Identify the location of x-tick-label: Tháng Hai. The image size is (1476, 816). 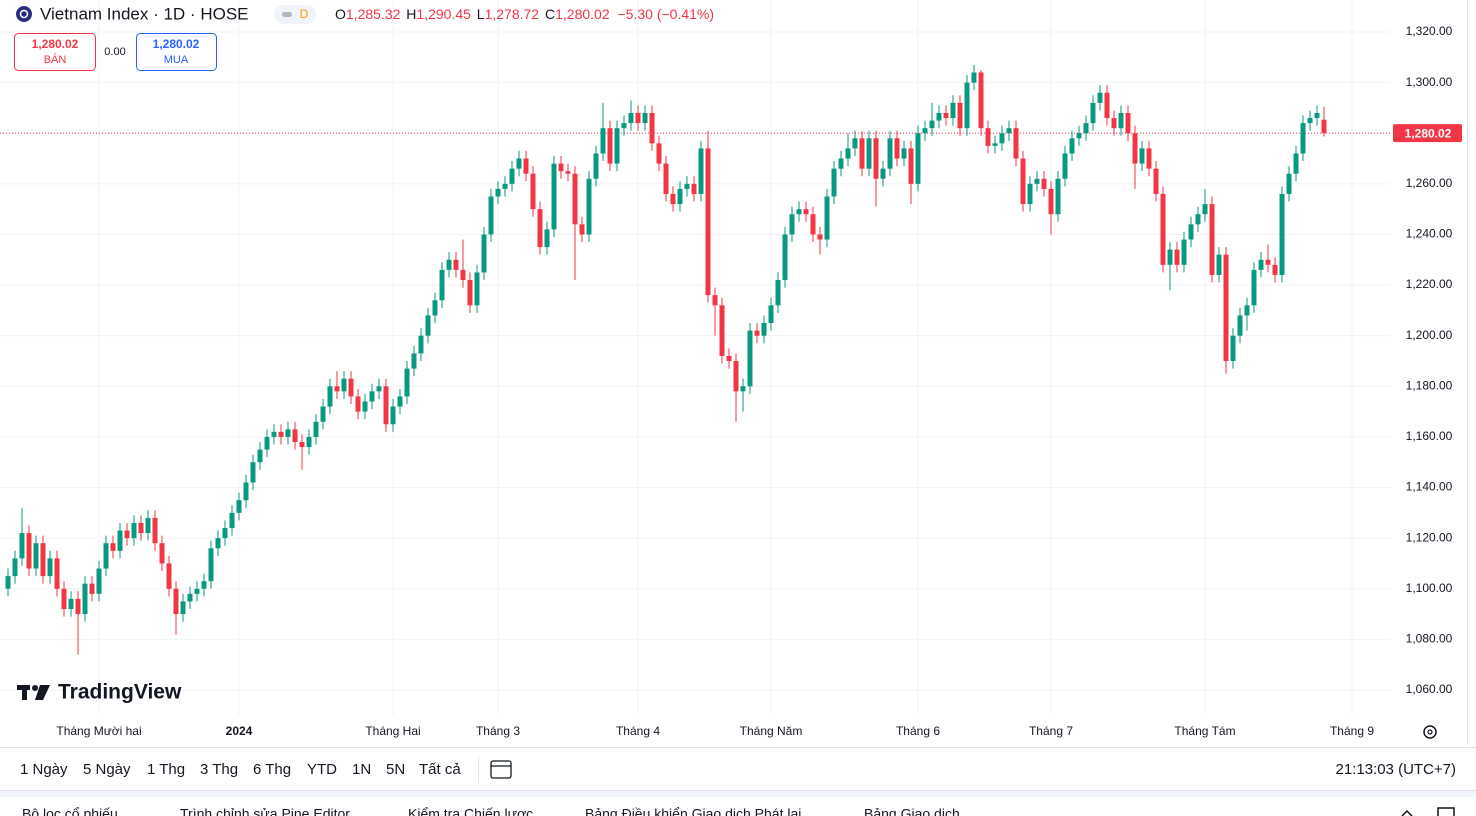
(392, 731).